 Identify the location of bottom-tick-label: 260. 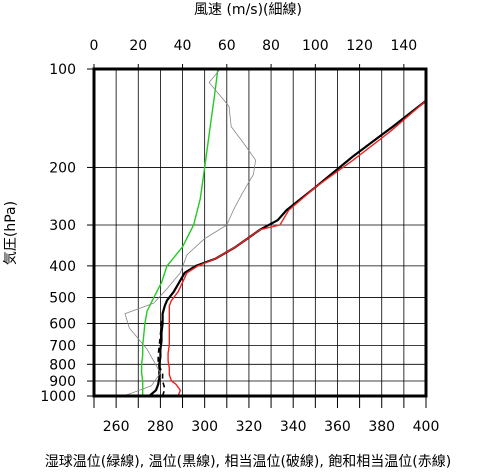
(116, 427).